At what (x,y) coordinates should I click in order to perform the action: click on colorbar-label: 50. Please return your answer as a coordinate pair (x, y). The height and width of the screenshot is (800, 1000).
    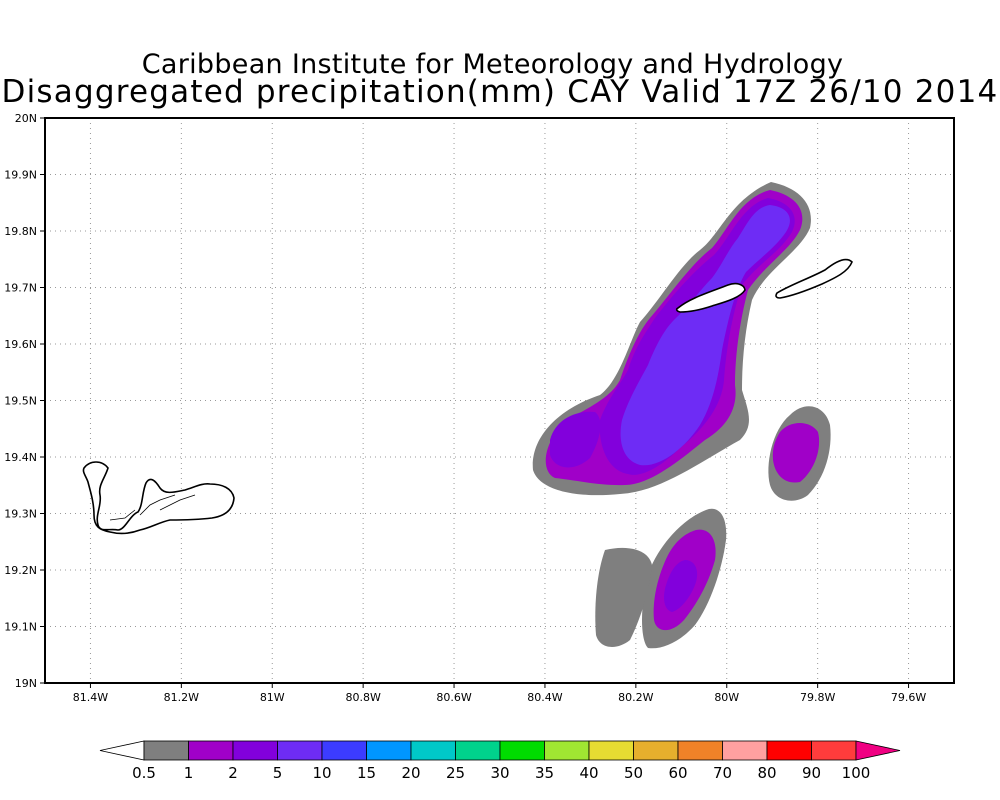
    Looking at the image, I should click on (633, 773).